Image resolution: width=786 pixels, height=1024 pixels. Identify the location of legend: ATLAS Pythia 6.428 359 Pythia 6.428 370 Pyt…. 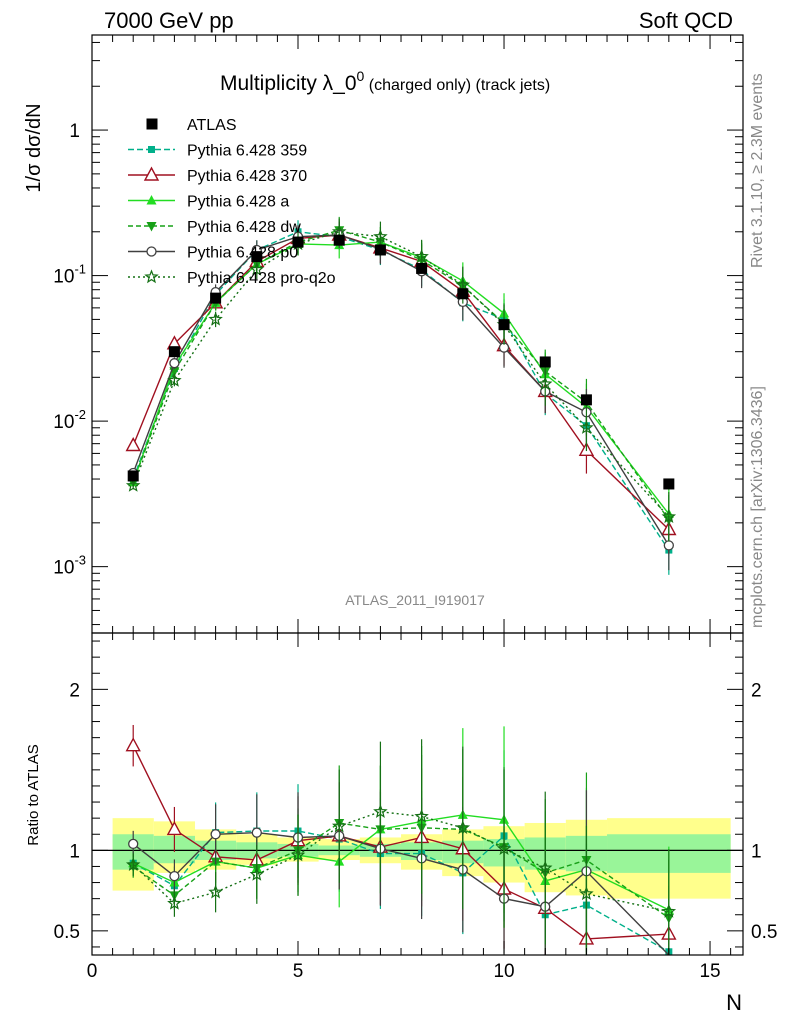
(232, 202).